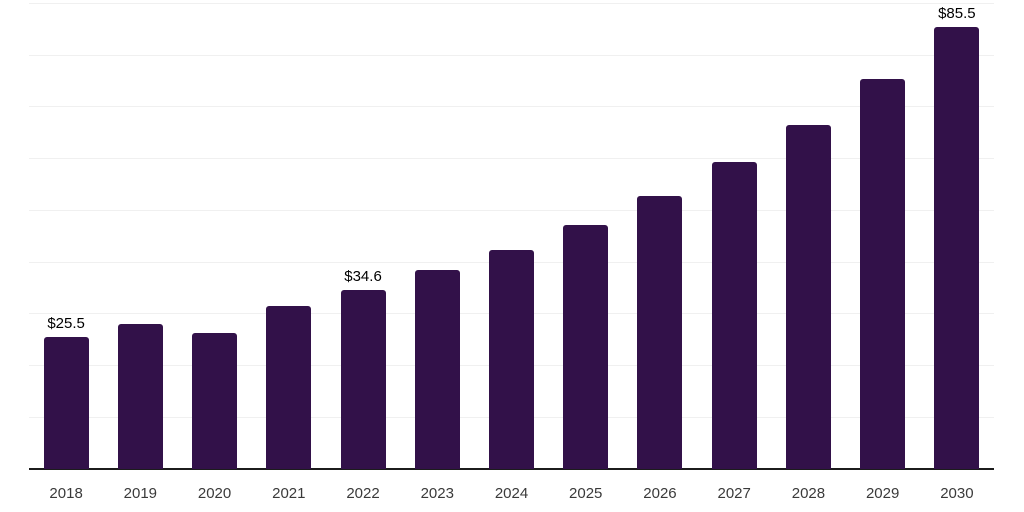 This screenshot has width=1024, height=512. Describe the element at coordinates (289, 493) in the screenshot. I see `x-axis-label-2021: 2021` at that location.